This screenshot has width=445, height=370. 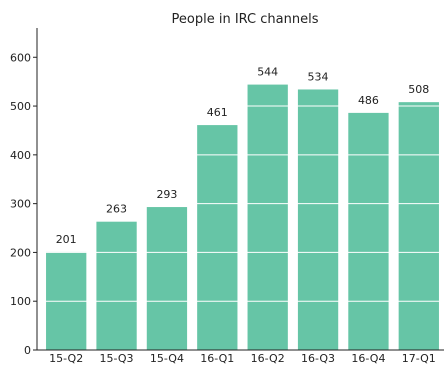 What do you see at coordinates (217, 237) in the screenshot?
I see `bar-16-Q1` at bounding box center [217, 237].